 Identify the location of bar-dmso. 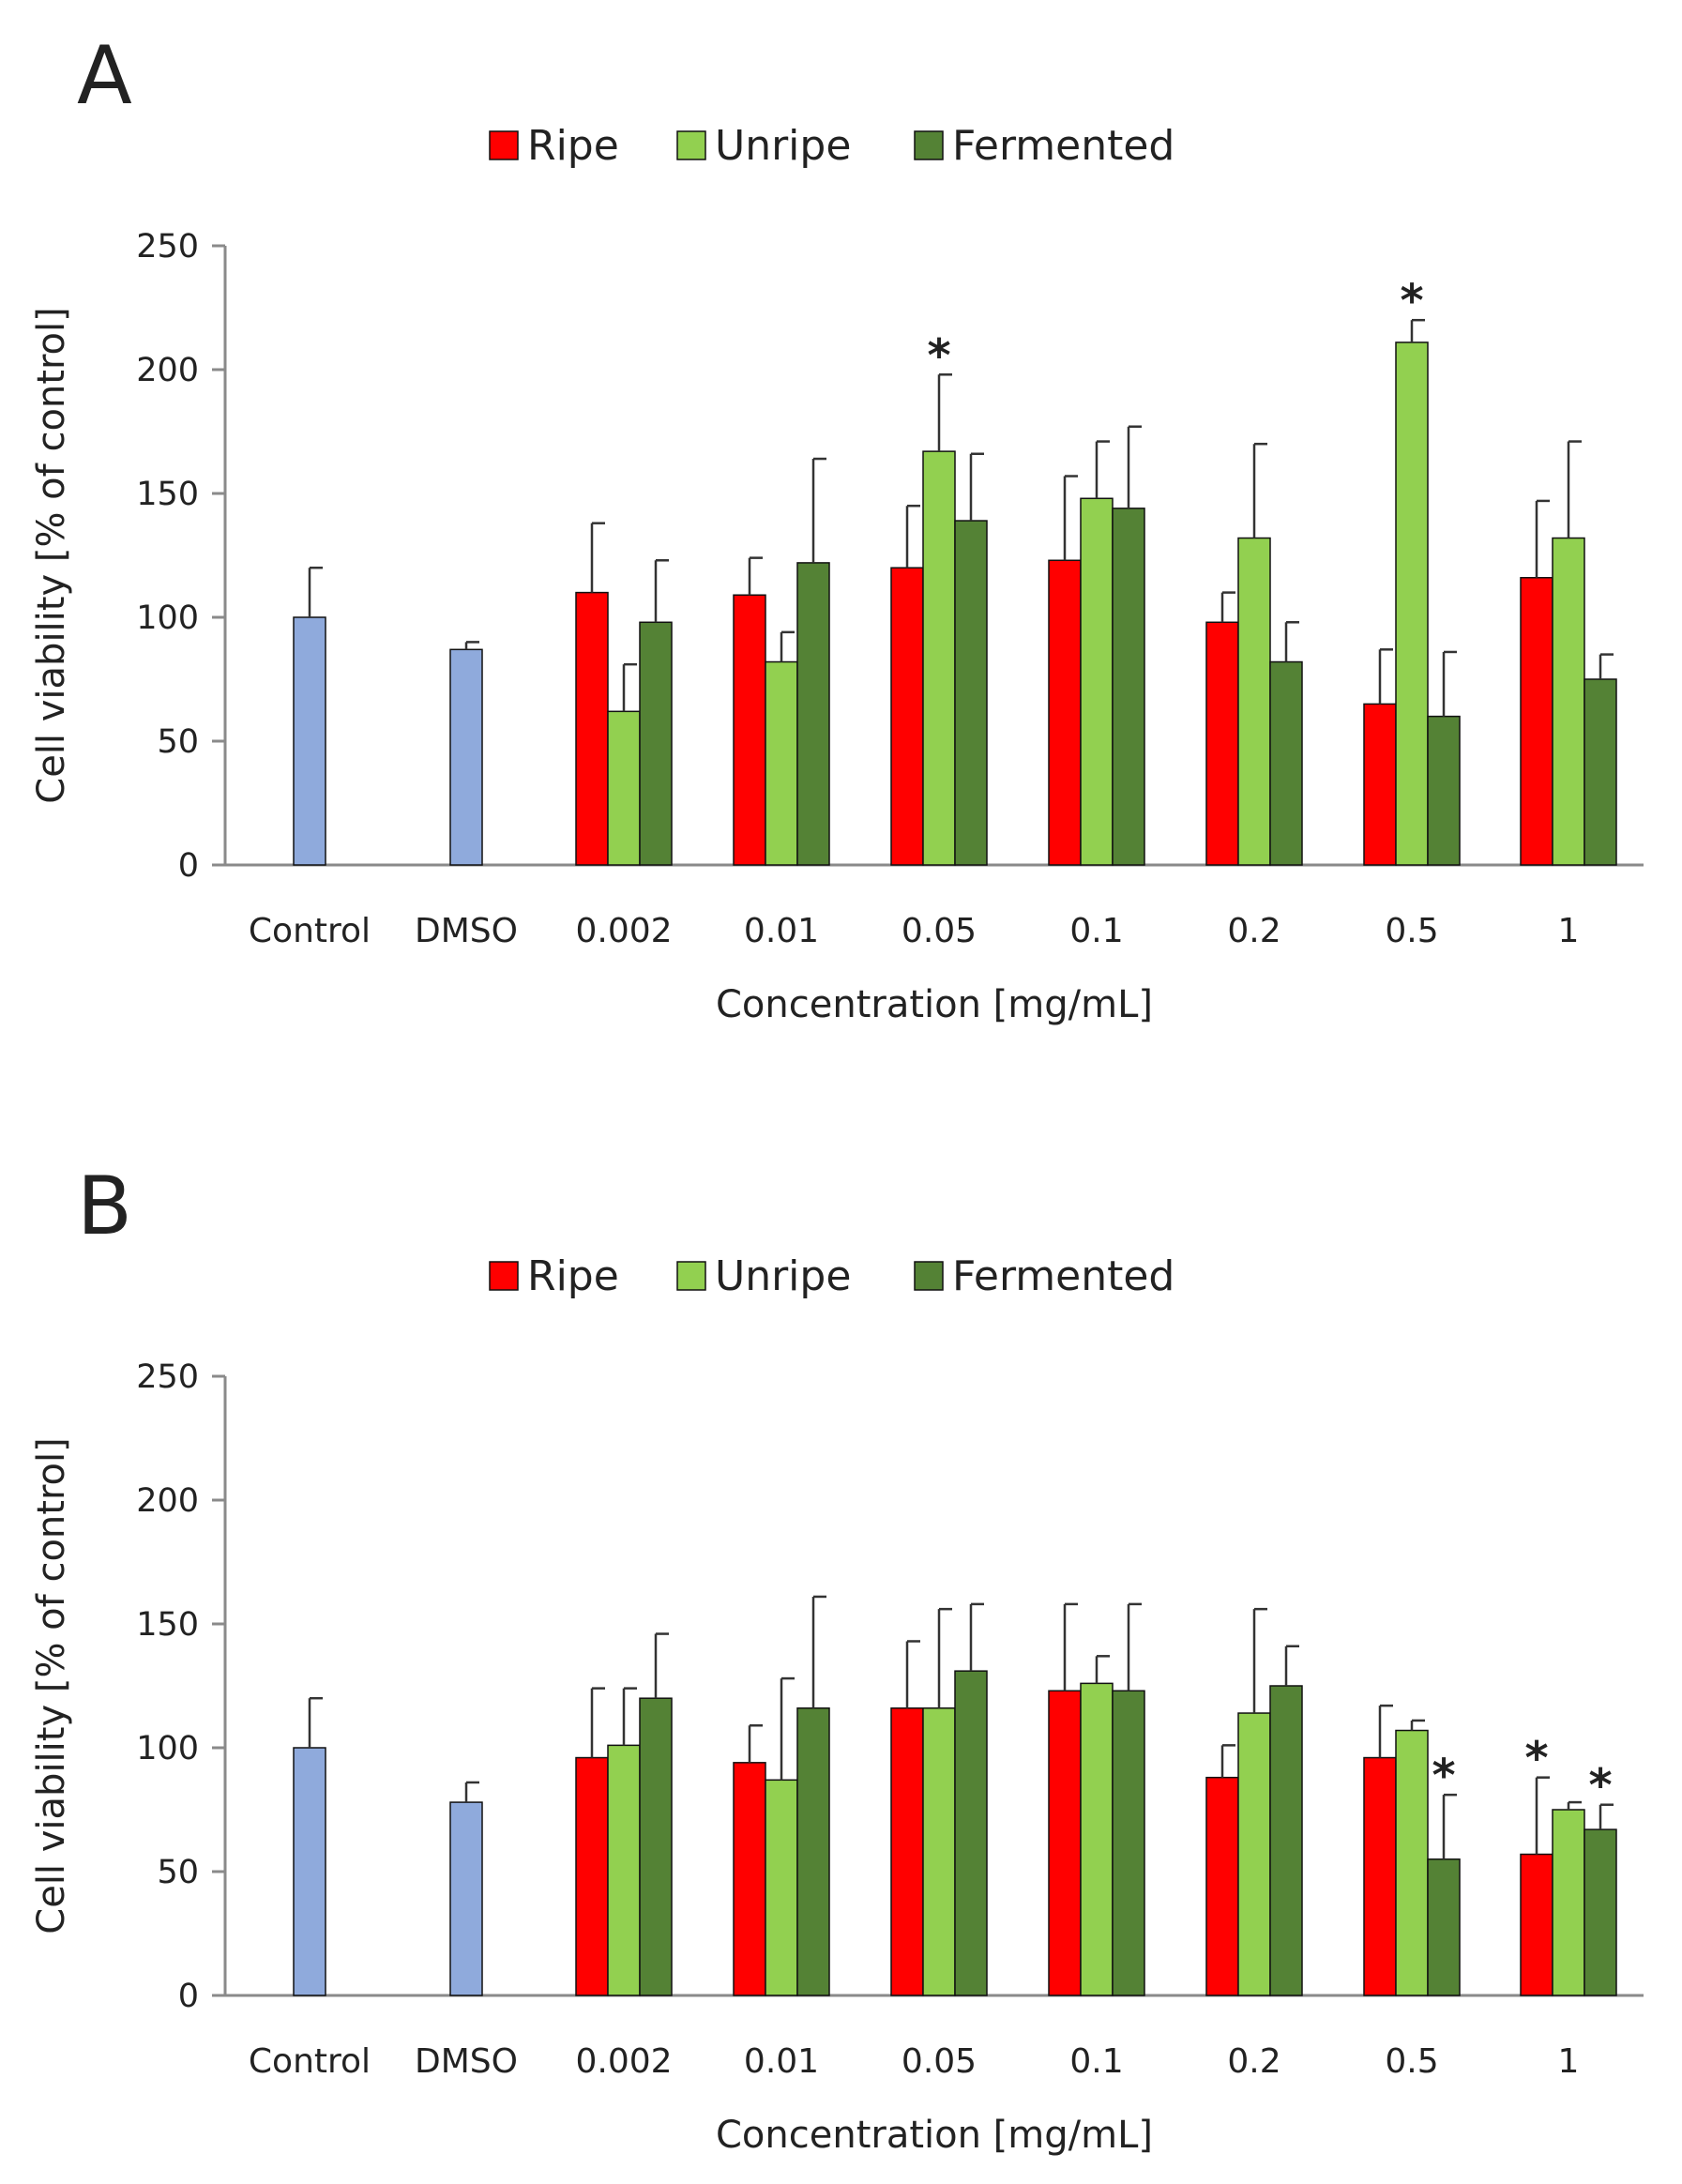
(466, 1898).